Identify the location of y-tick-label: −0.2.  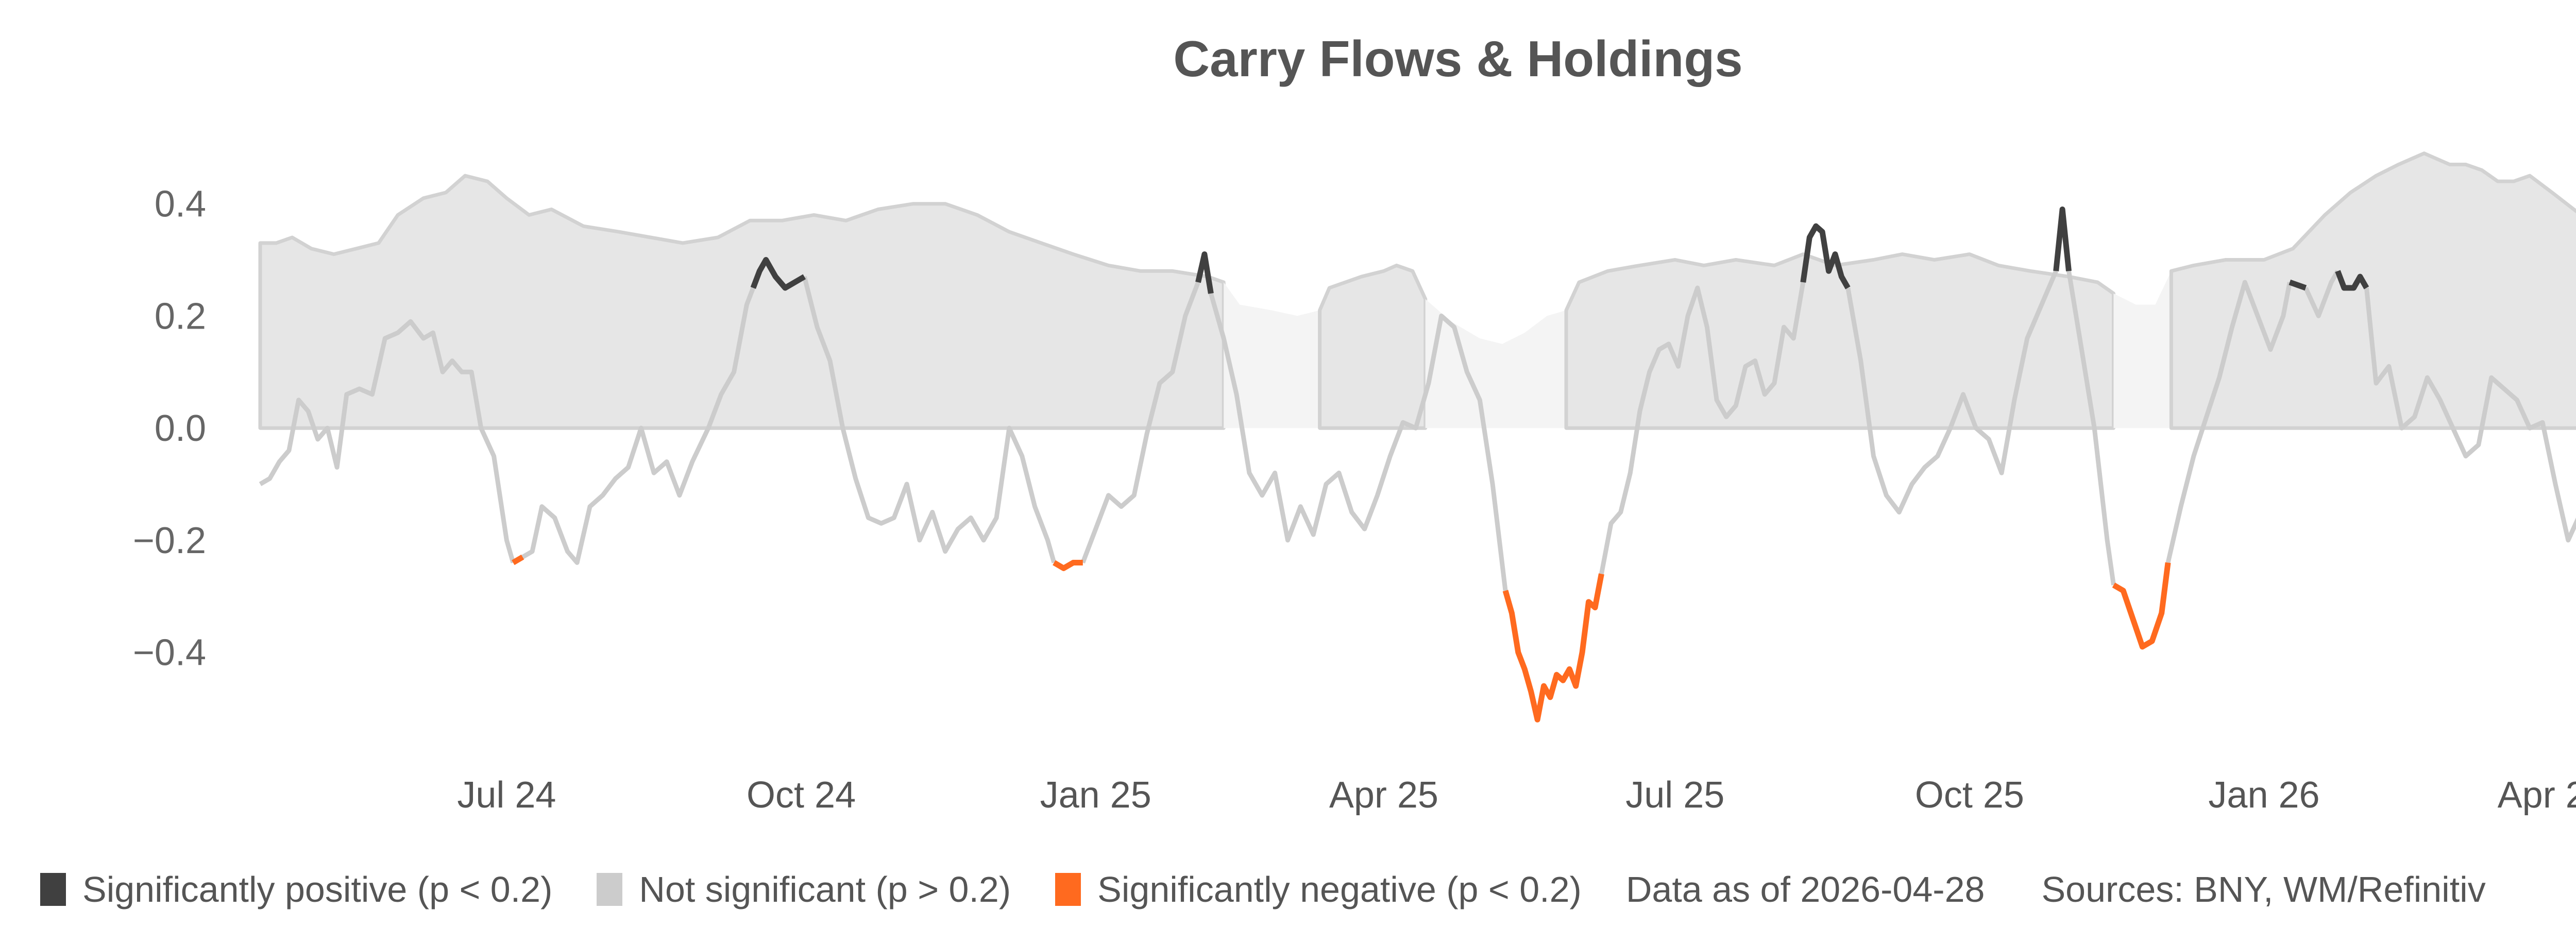
(169, 541).